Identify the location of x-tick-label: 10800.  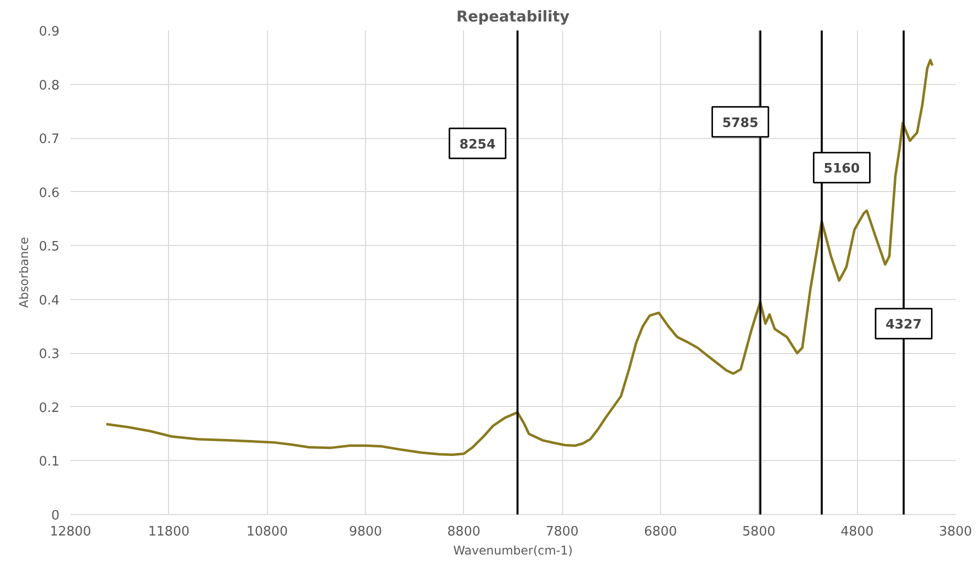
(267, 532).